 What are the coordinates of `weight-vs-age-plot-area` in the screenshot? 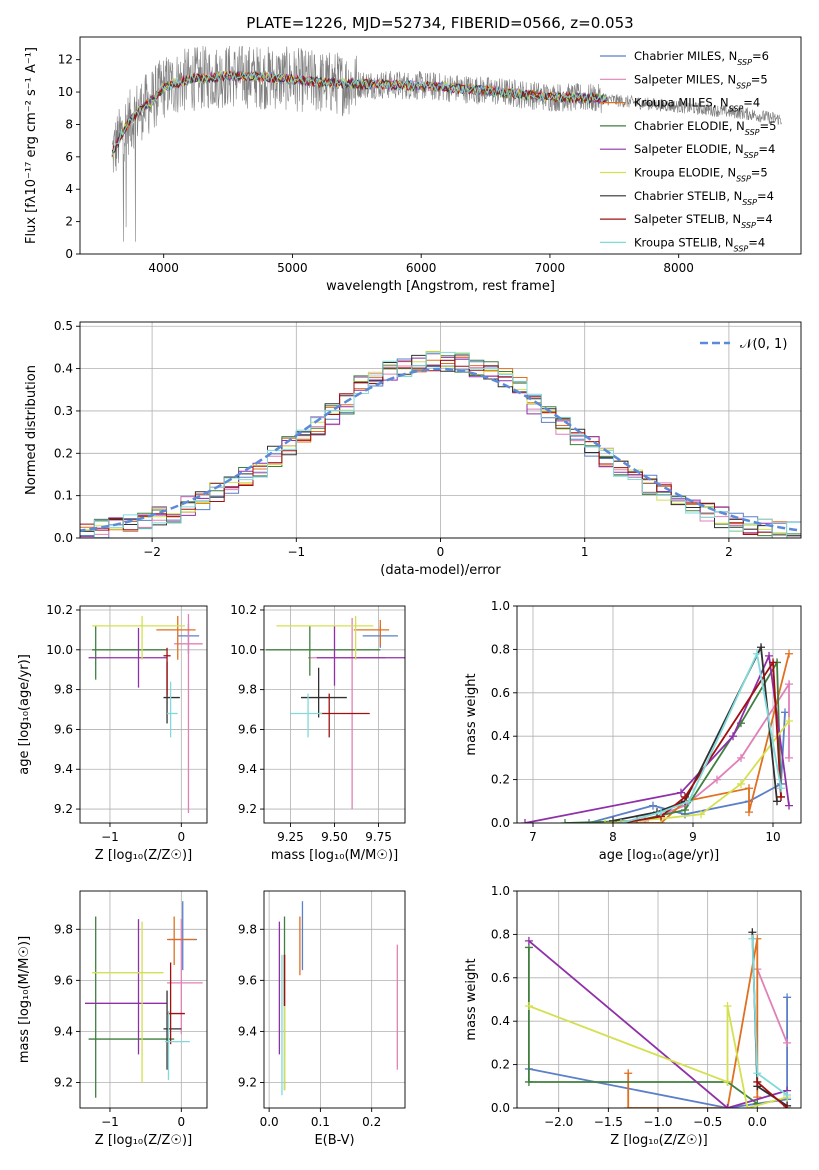 It's located at (657, 733).